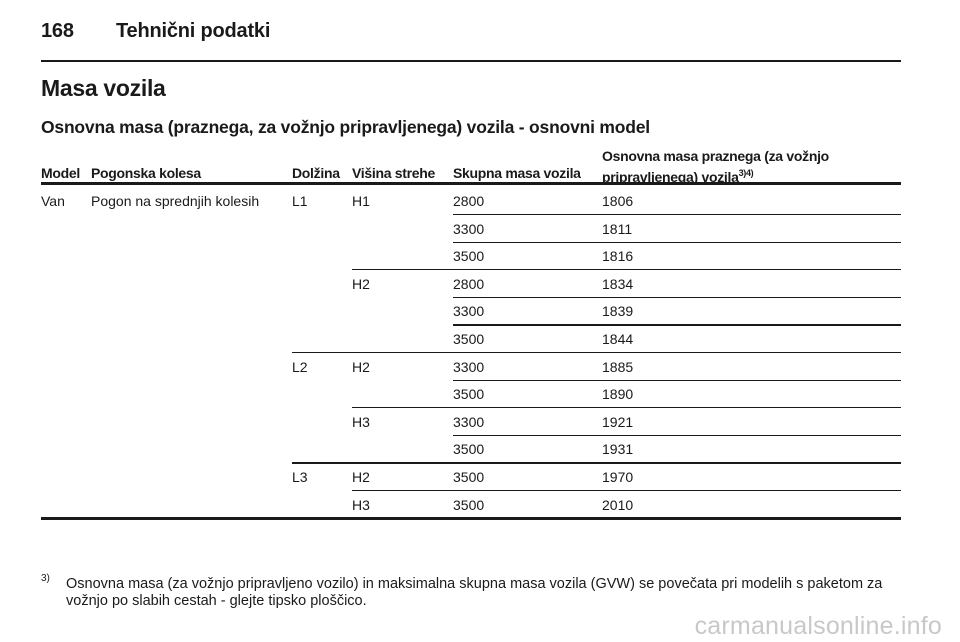  What do you see at coordinates (746, 173) in the screenshot?
I see `footnote-reference: 3)4)` at bounding box center [746, 173].